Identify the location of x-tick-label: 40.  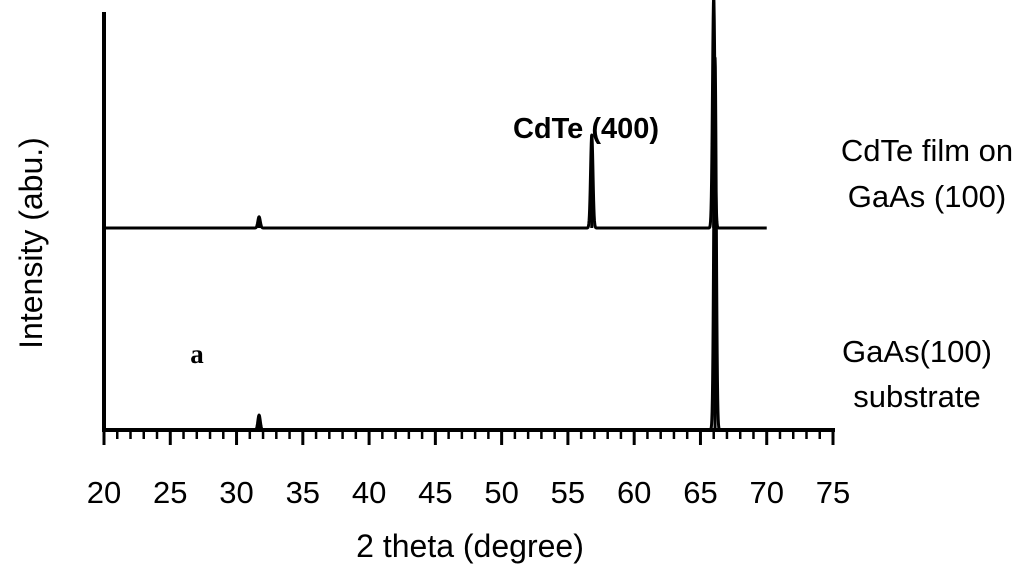
(369, 492).